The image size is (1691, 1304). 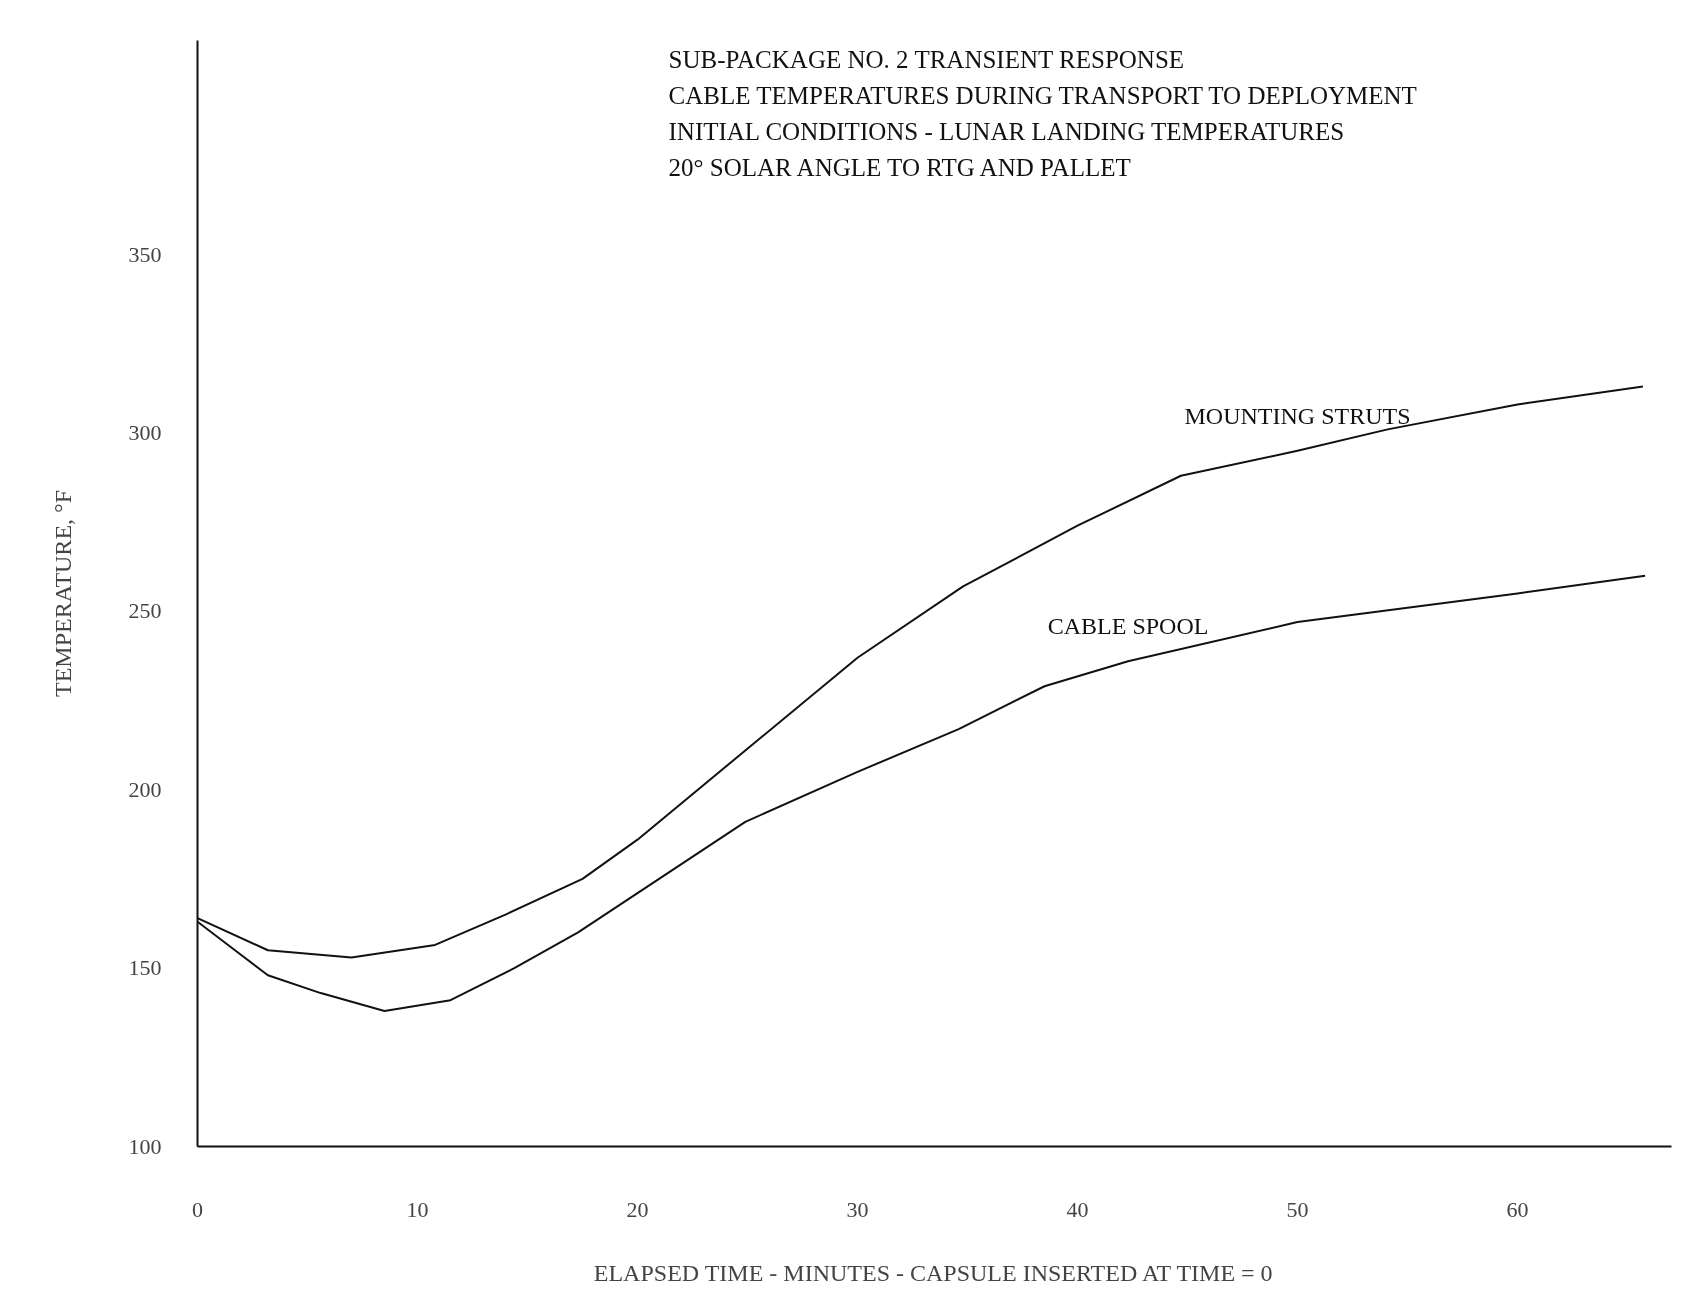 I want to click on y-axis-title: TEMPERATURE, °F, so click(x=62, y=593).